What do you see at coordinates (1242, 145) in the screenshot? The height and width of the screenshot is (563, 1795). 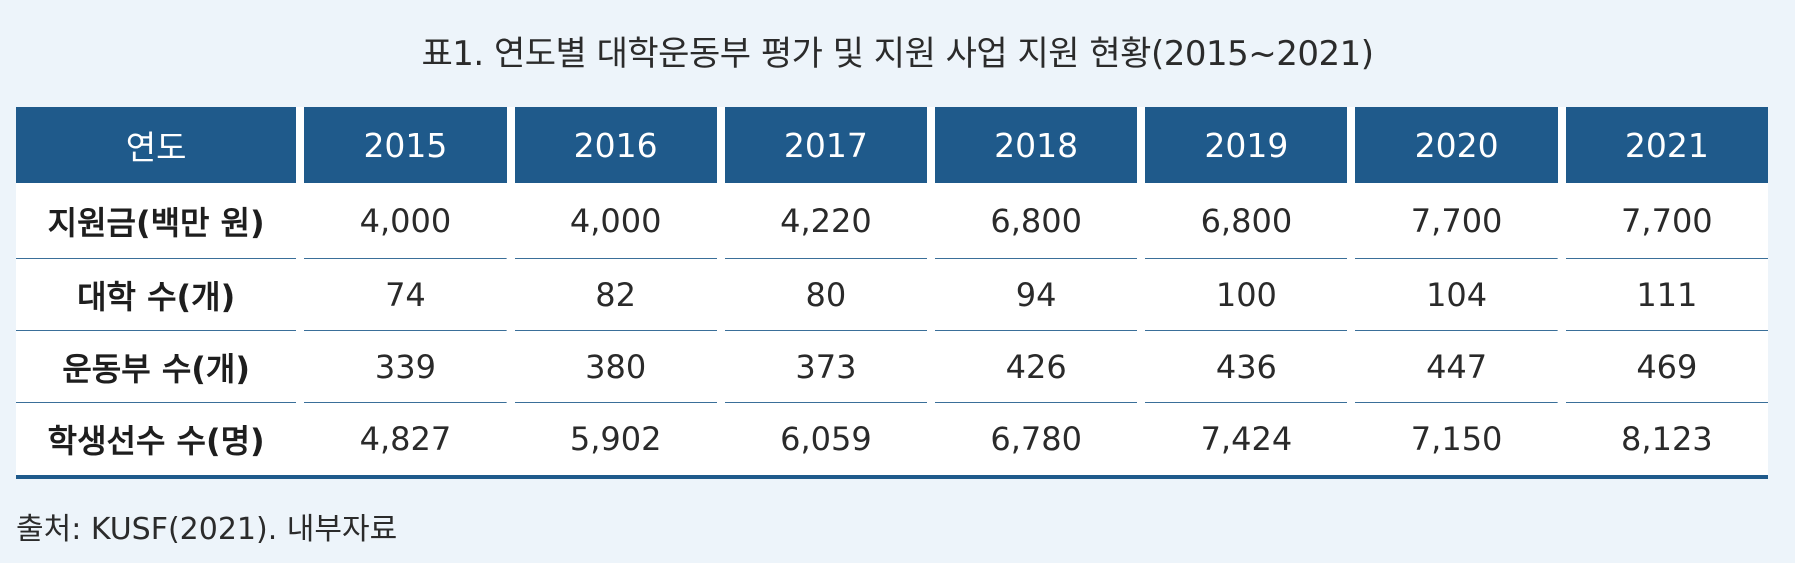 I see `header-cell-year: 2019` at bounding box center [1242, 145].